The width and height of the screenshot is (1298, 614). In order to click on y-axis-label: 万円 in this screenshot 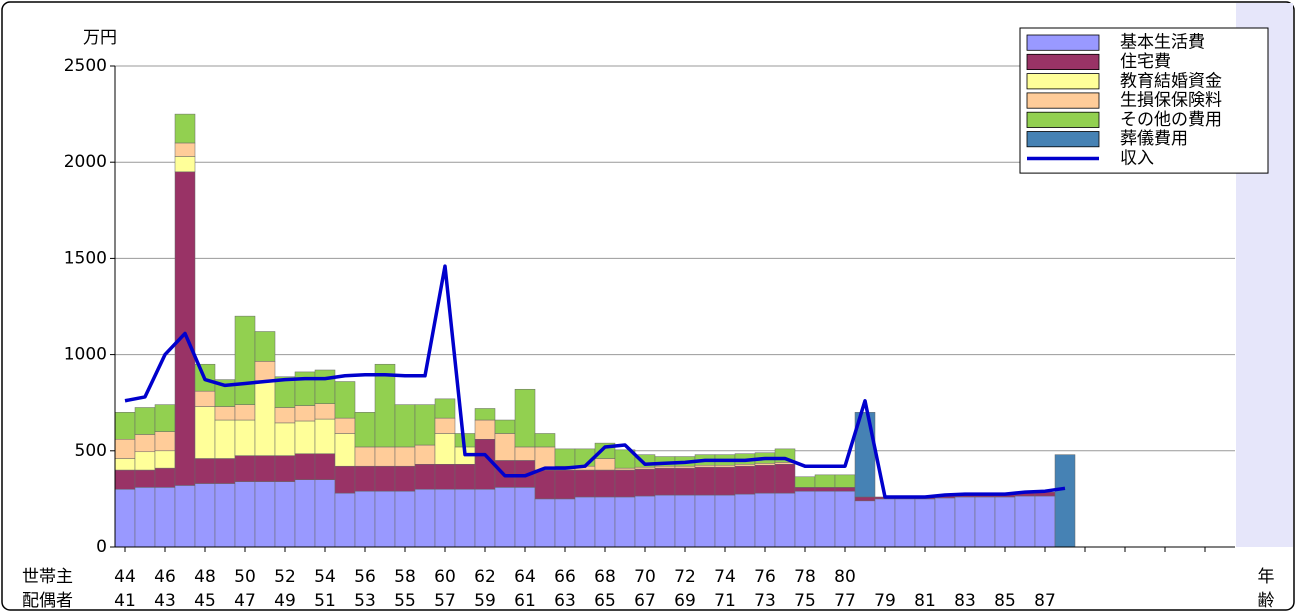, I will do `click(100, 38)`.